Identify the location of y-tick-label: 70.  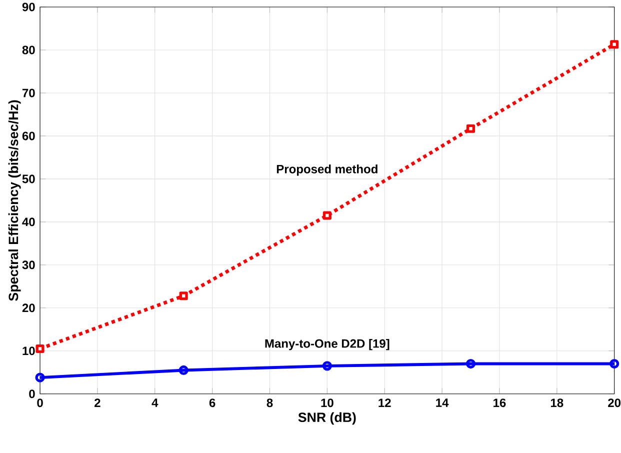
(28, 93).